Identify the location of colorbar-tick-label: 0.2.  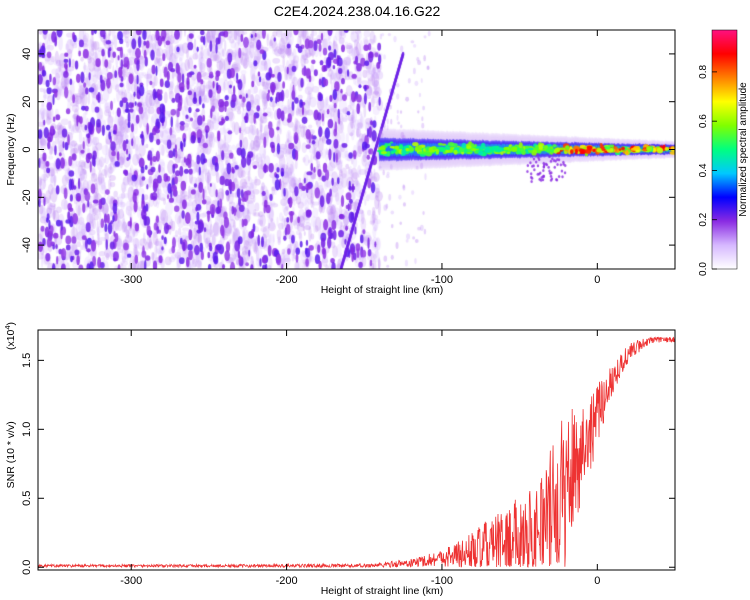
(703, 219).